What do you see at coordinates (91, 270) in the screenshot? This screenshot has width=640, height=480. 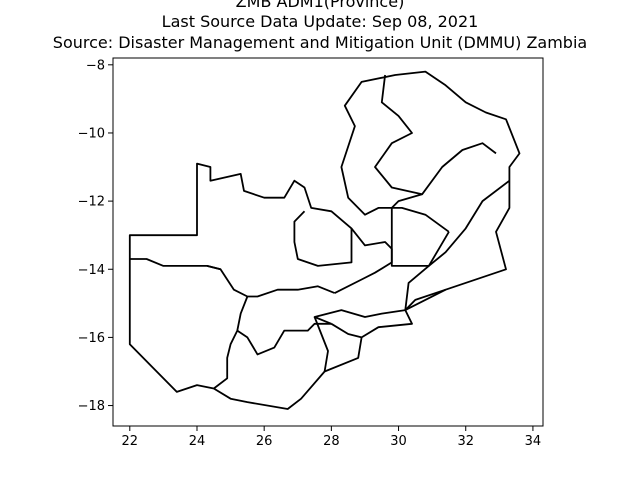 I see `y-tick-label: −14` at bounding box center [91, 270].